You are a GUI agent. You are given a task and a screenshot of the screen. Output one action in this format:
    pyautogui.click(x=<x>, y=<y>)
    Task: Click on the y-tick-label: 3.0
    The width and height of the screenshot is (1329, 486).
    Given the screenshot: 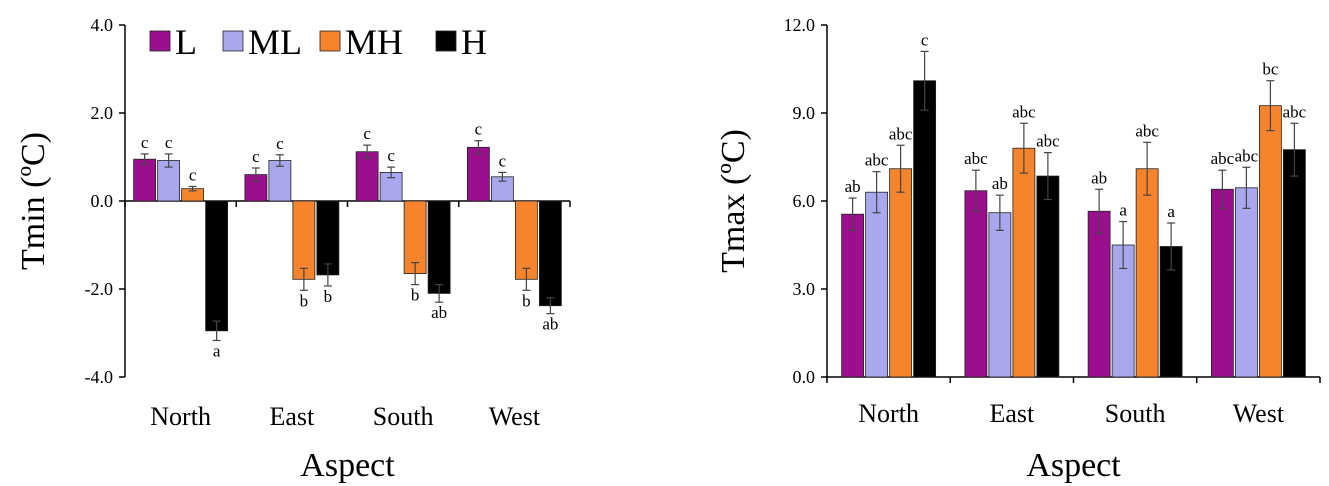 What is the action you would take?
    pyautogui.click(x=804, y=289)
    